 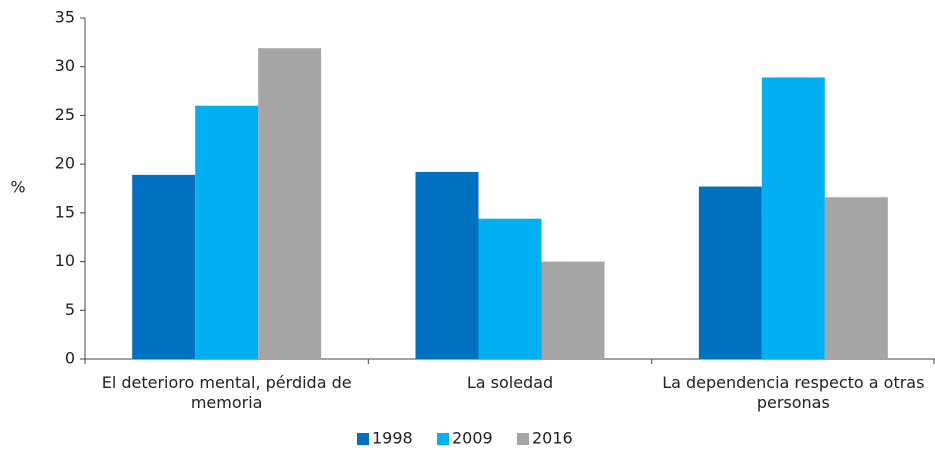 I want to click on y-tick-label: 25, so click(x=65, y=114).